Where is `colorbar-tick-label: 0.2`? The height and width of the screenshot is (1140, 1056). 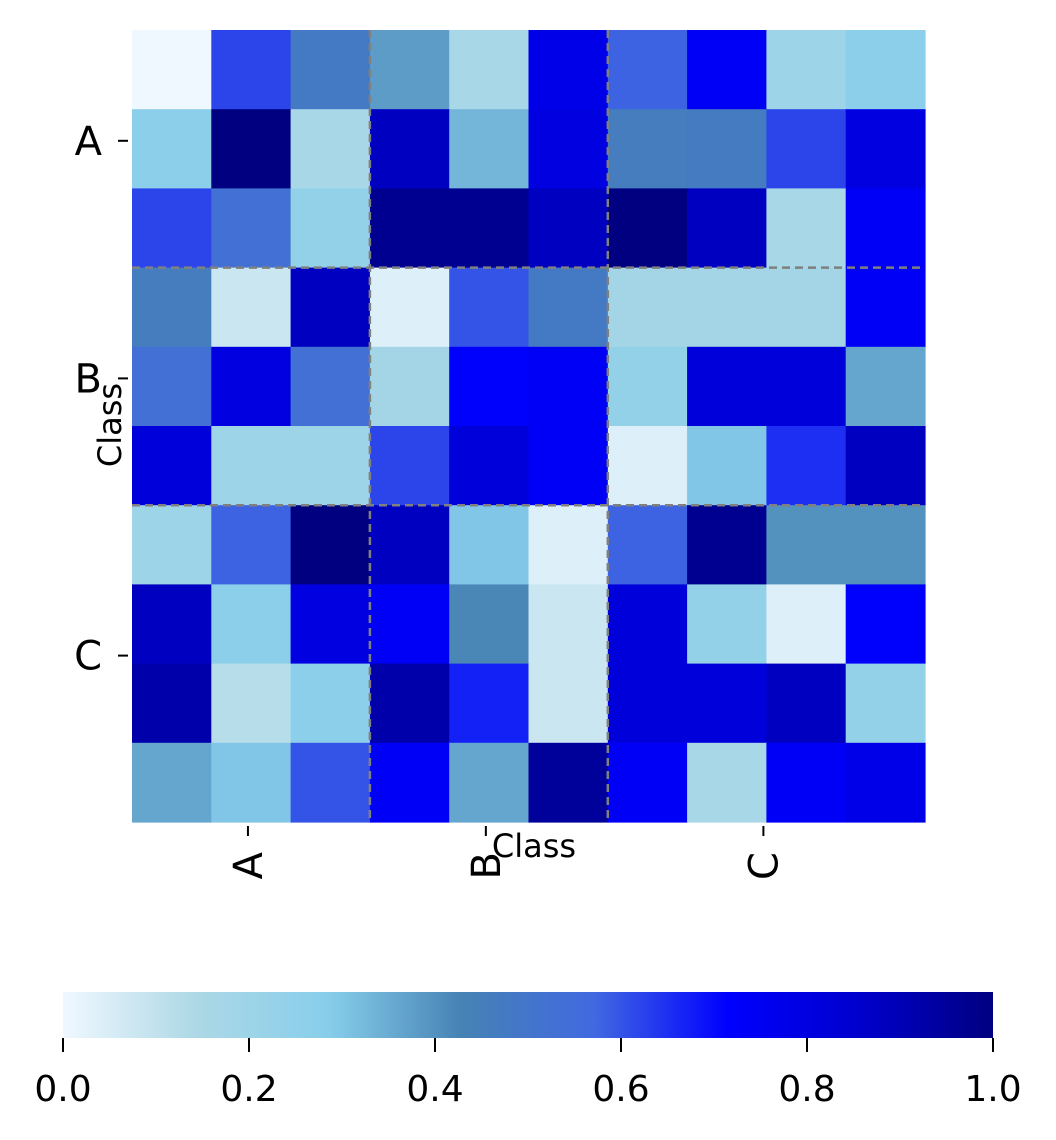 colorbar-tick-label: 0.2 is located at coordinates (248, 1089).